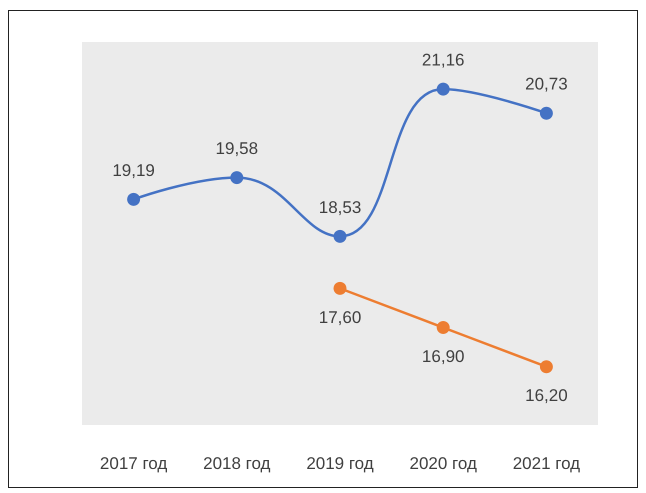 Image resolution: width=646 pixels, height=493 pixels. What do you see at coordinates (340, 317) in the screenshot?
I see `data-label: 17,60` at bounding box center [340, 317].